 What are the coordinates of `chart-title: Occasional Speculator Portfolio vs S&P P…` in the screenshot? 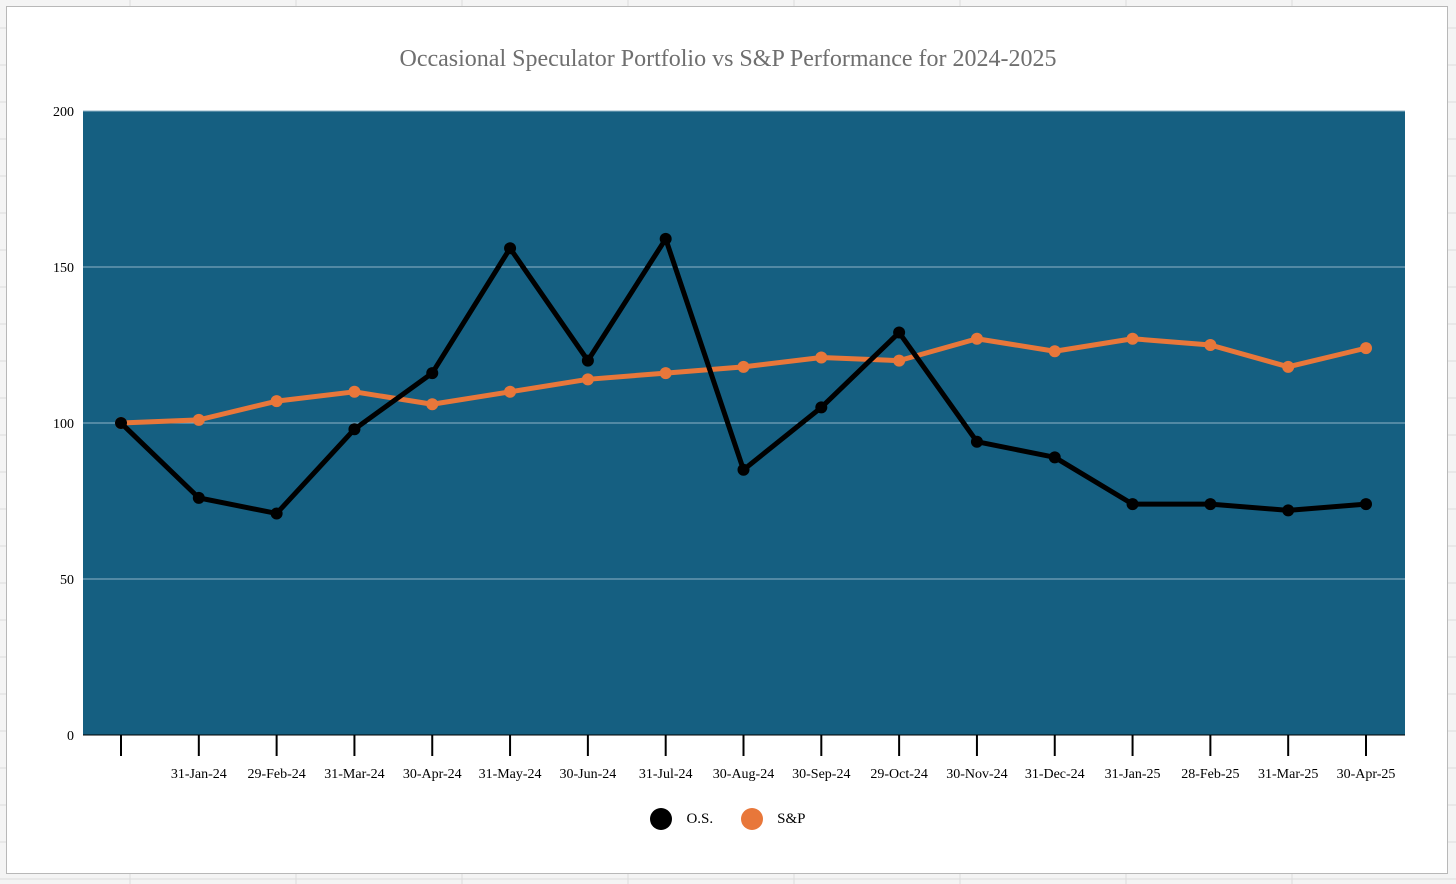 It's located at (728, 59).